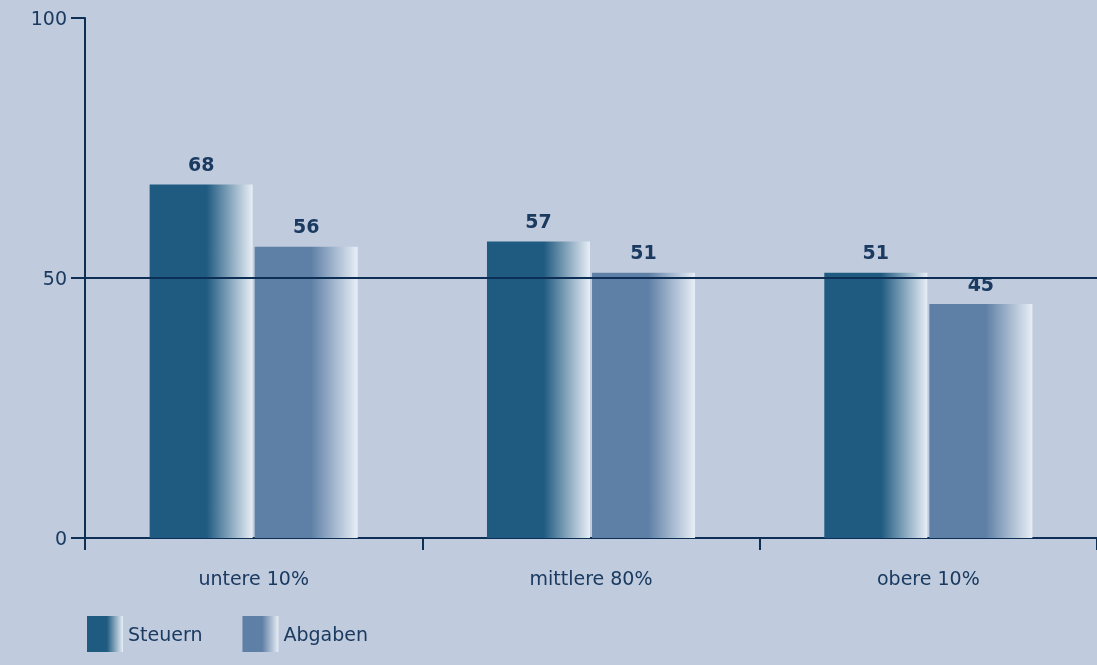 This screenshot has height=665, width=1097. I want to click on y-tick-label: 100, so click(48, 18).